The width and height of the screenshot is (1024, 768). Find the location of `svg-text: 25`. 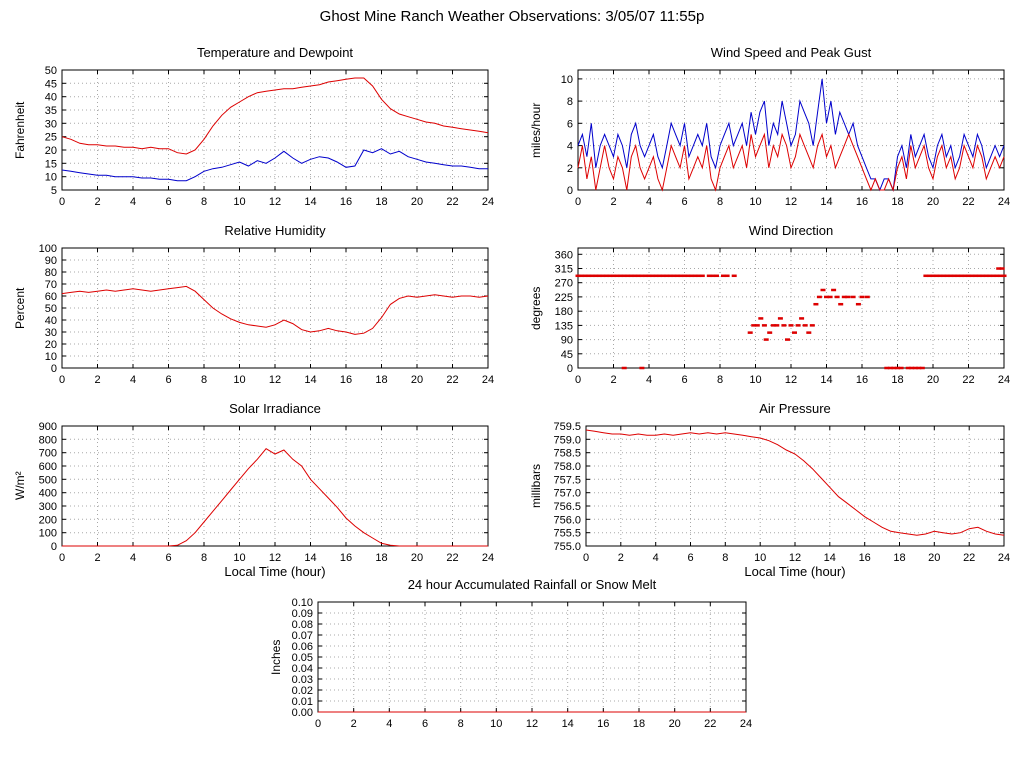

svg-text: 25 is located at coordinates (51, 138).